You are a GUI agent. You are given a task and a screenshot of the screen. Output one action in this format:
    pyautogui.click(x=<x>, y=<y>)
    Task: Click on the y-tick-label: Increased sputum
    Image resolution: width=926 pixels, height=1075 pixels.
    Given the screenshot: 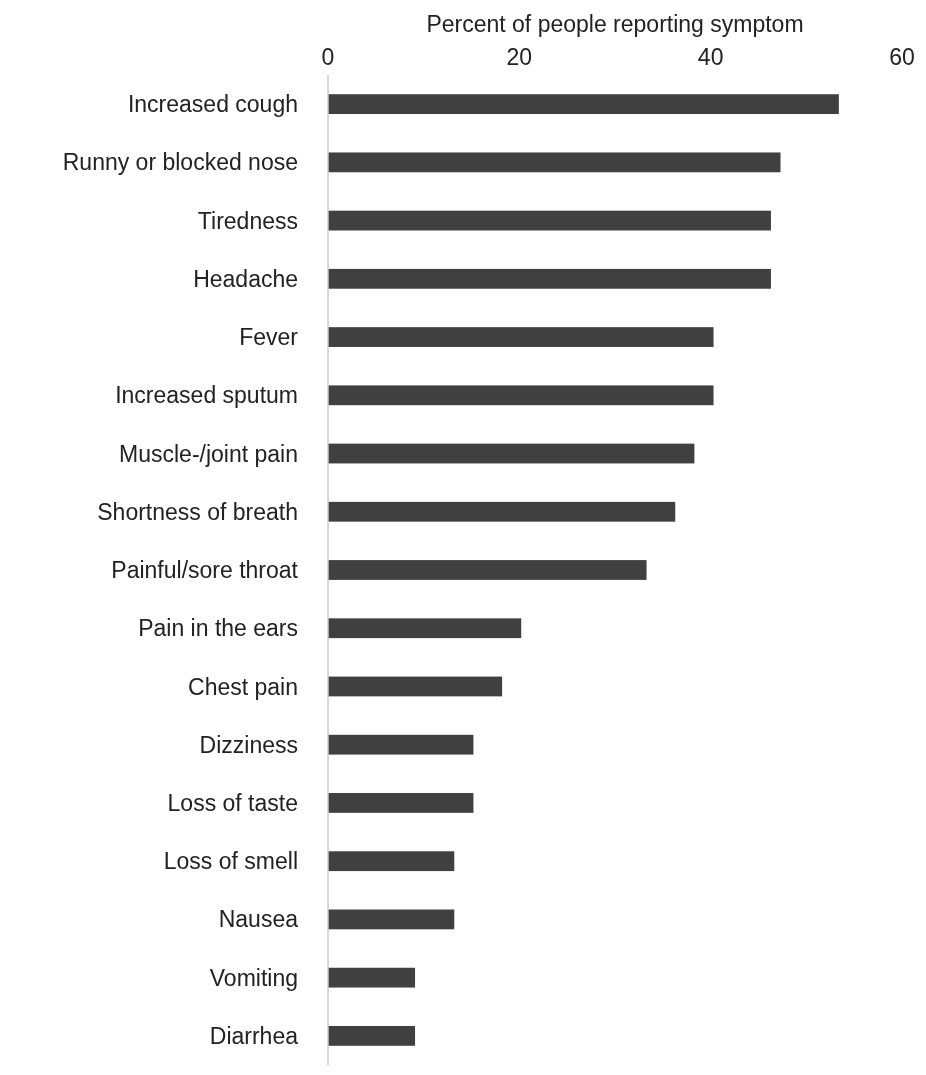 What is the action you would take?
    pyautogui.click(x=206, y=395)
    